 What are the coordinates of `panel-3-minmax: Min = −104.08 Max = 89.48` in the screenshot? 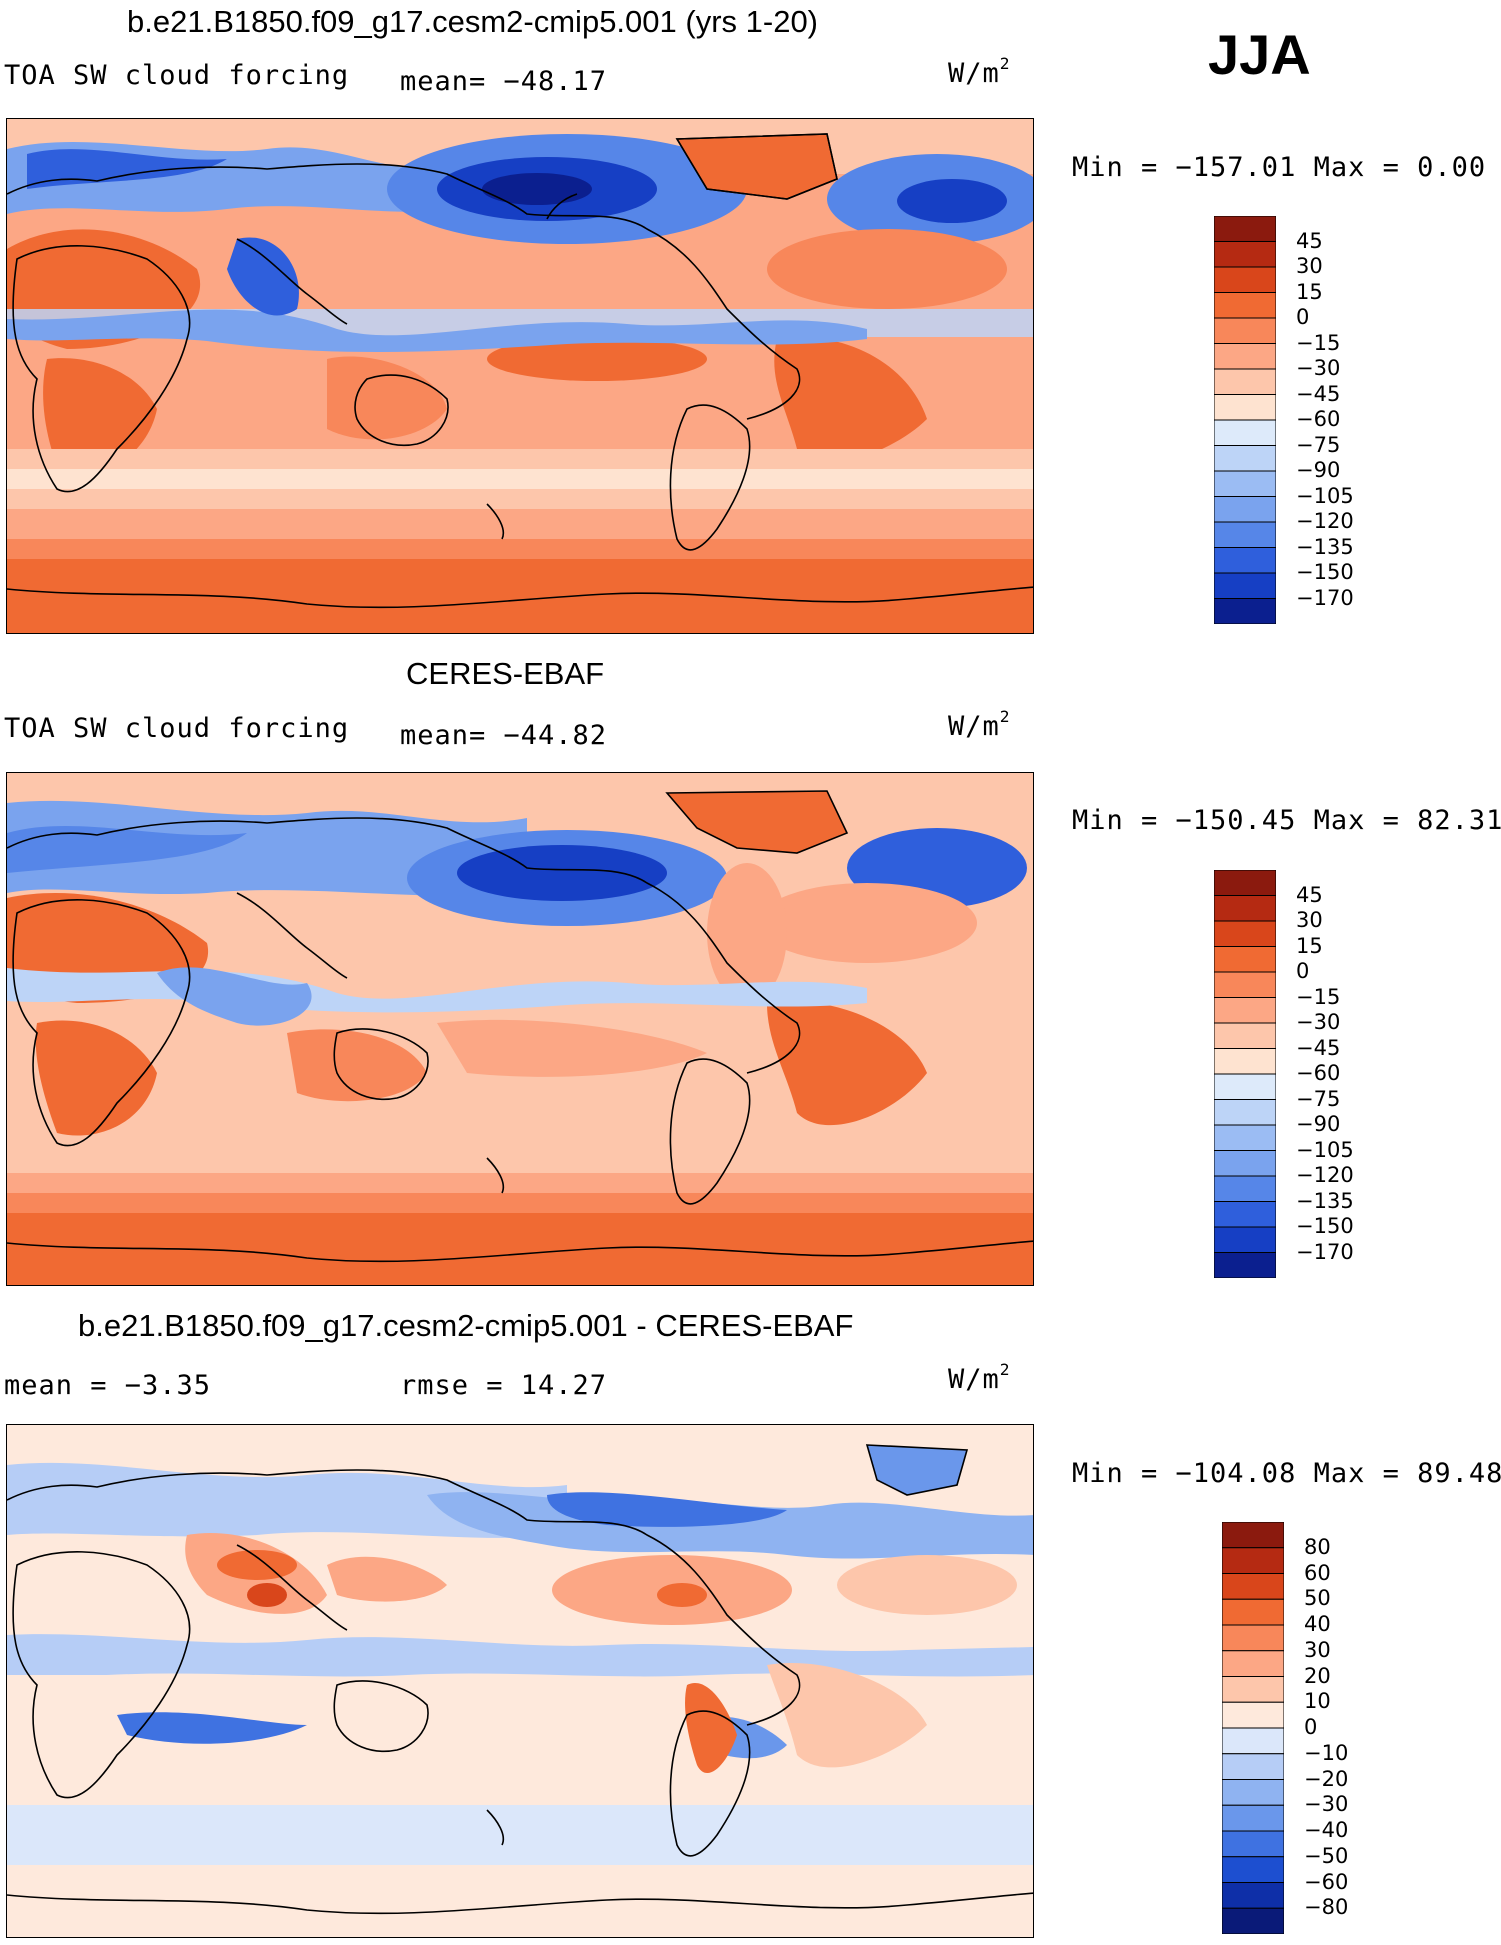 It's located at (1286, 1473).